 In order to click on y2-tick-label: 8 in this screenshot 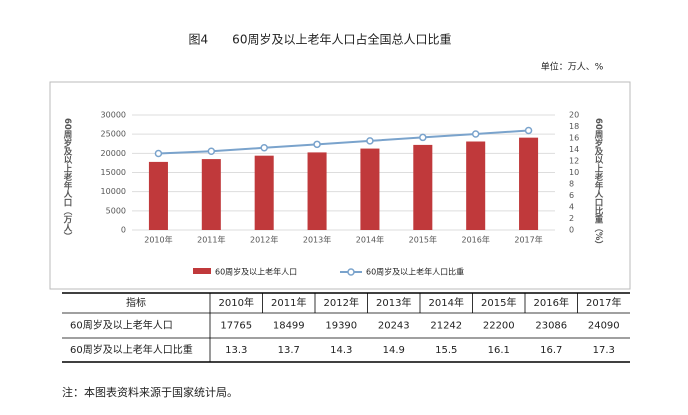, I will do `click(571, 184)`.